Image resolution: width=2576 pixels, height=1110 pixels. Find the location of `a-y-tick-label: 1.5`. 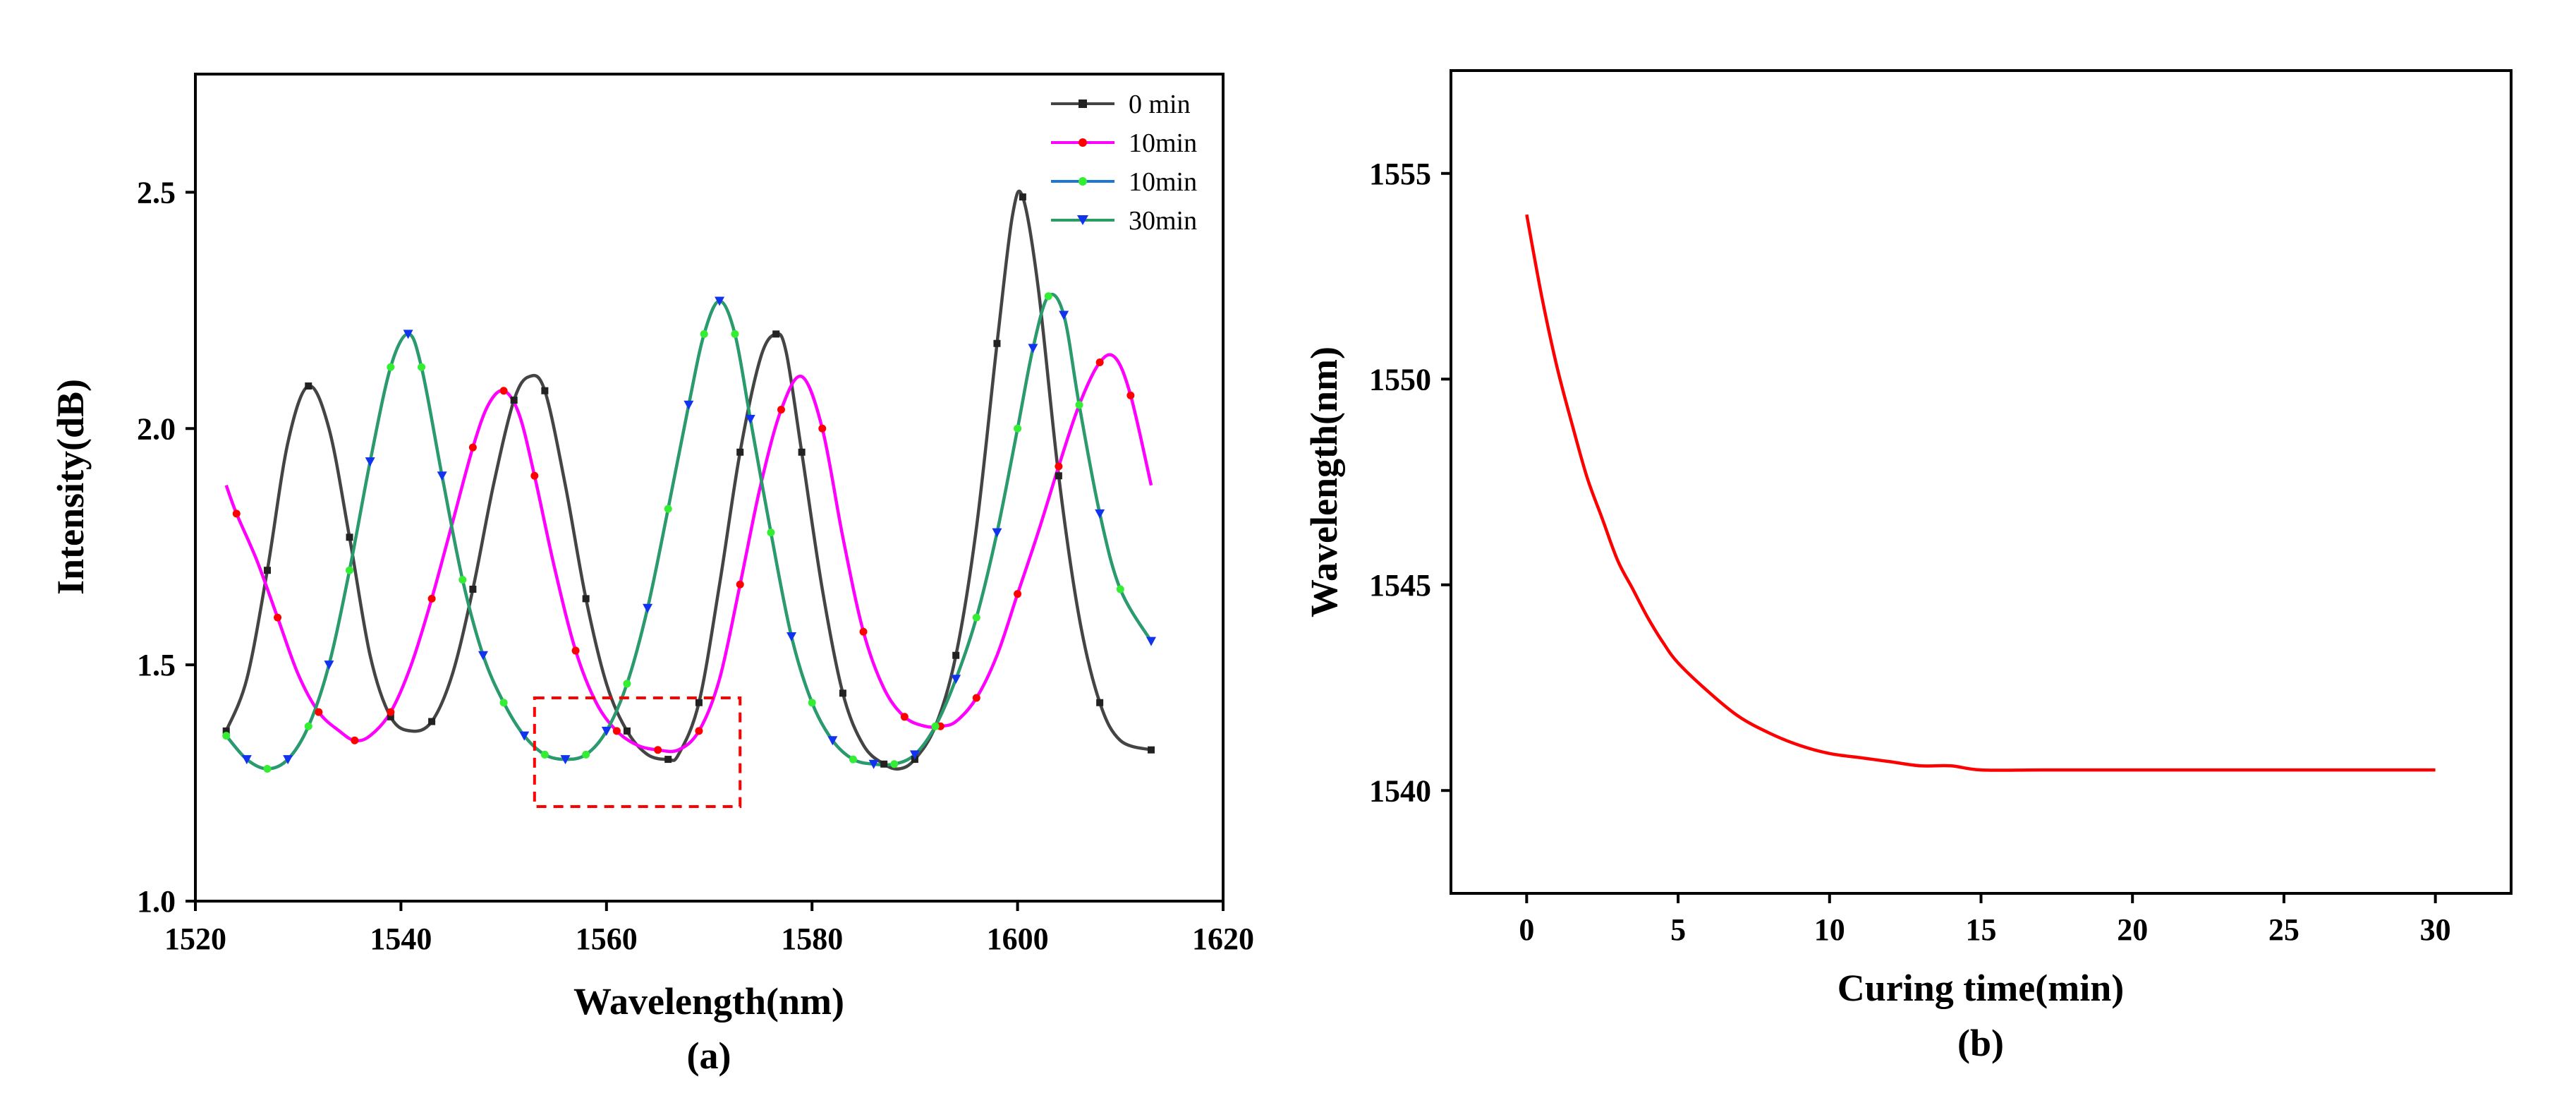

a-y-tick-label: 1.5 is located at coordinates (156, 665).